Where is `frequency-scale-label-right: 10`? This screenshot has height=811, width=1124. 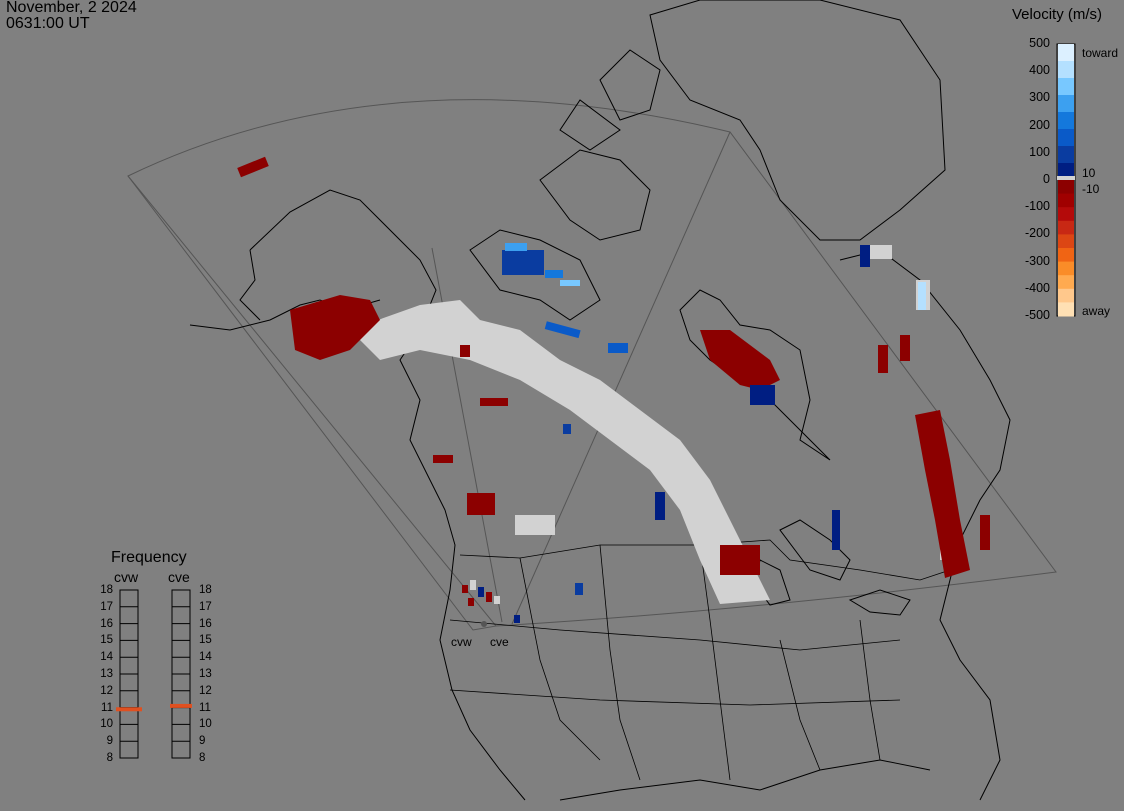
frequency-scale-label-right: 10 is located at coordinates (205, 724).